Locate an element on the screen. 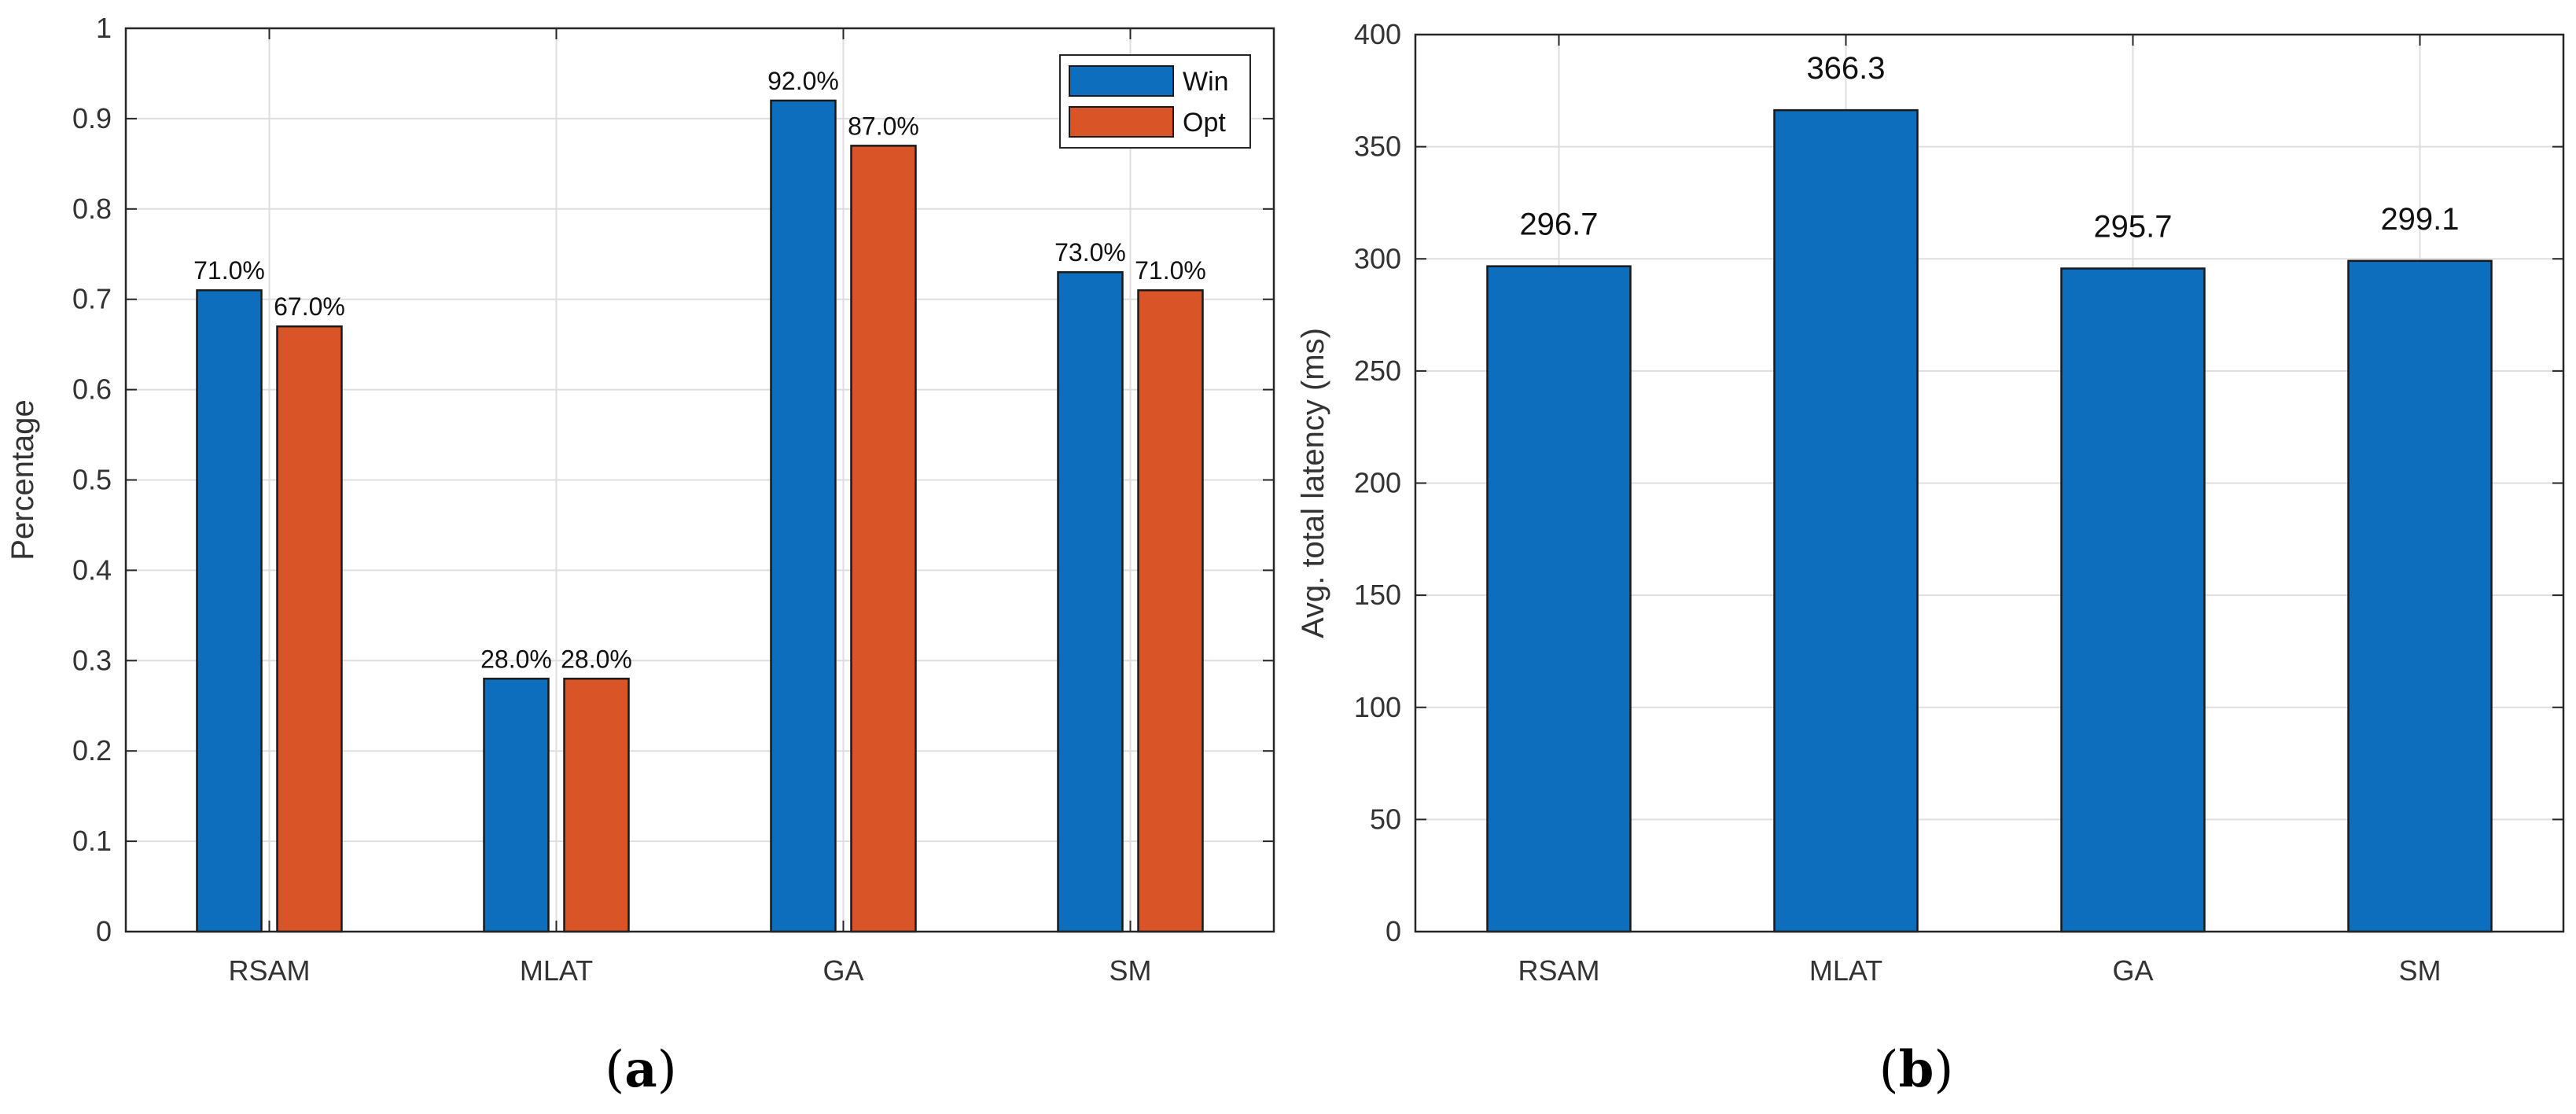  y-tick-label: 400 is located at coordinates (1378, 34).